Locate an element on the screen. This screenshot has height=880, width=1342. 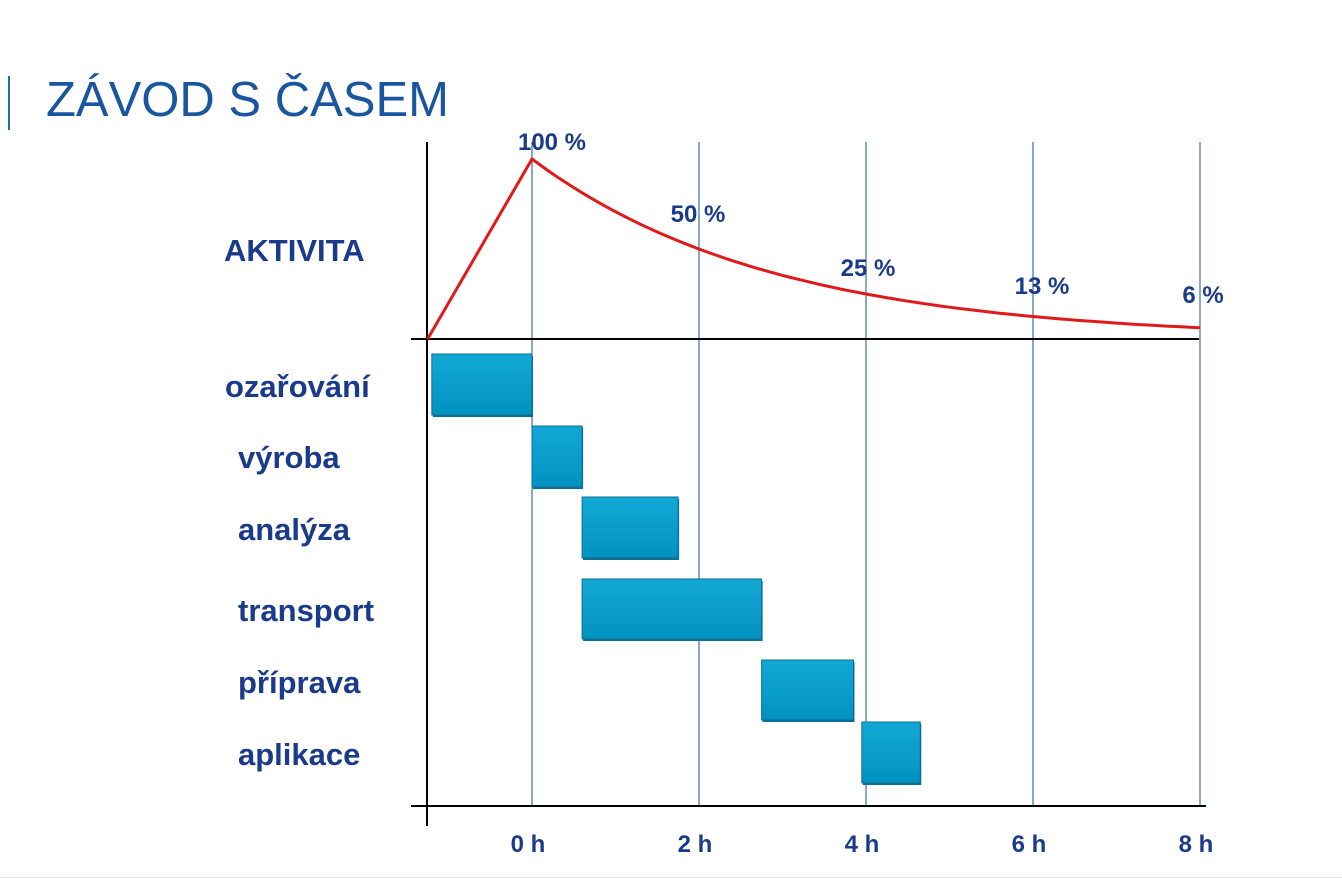
activity-percent-label: 6 % is located at coordinates (1202, 295).